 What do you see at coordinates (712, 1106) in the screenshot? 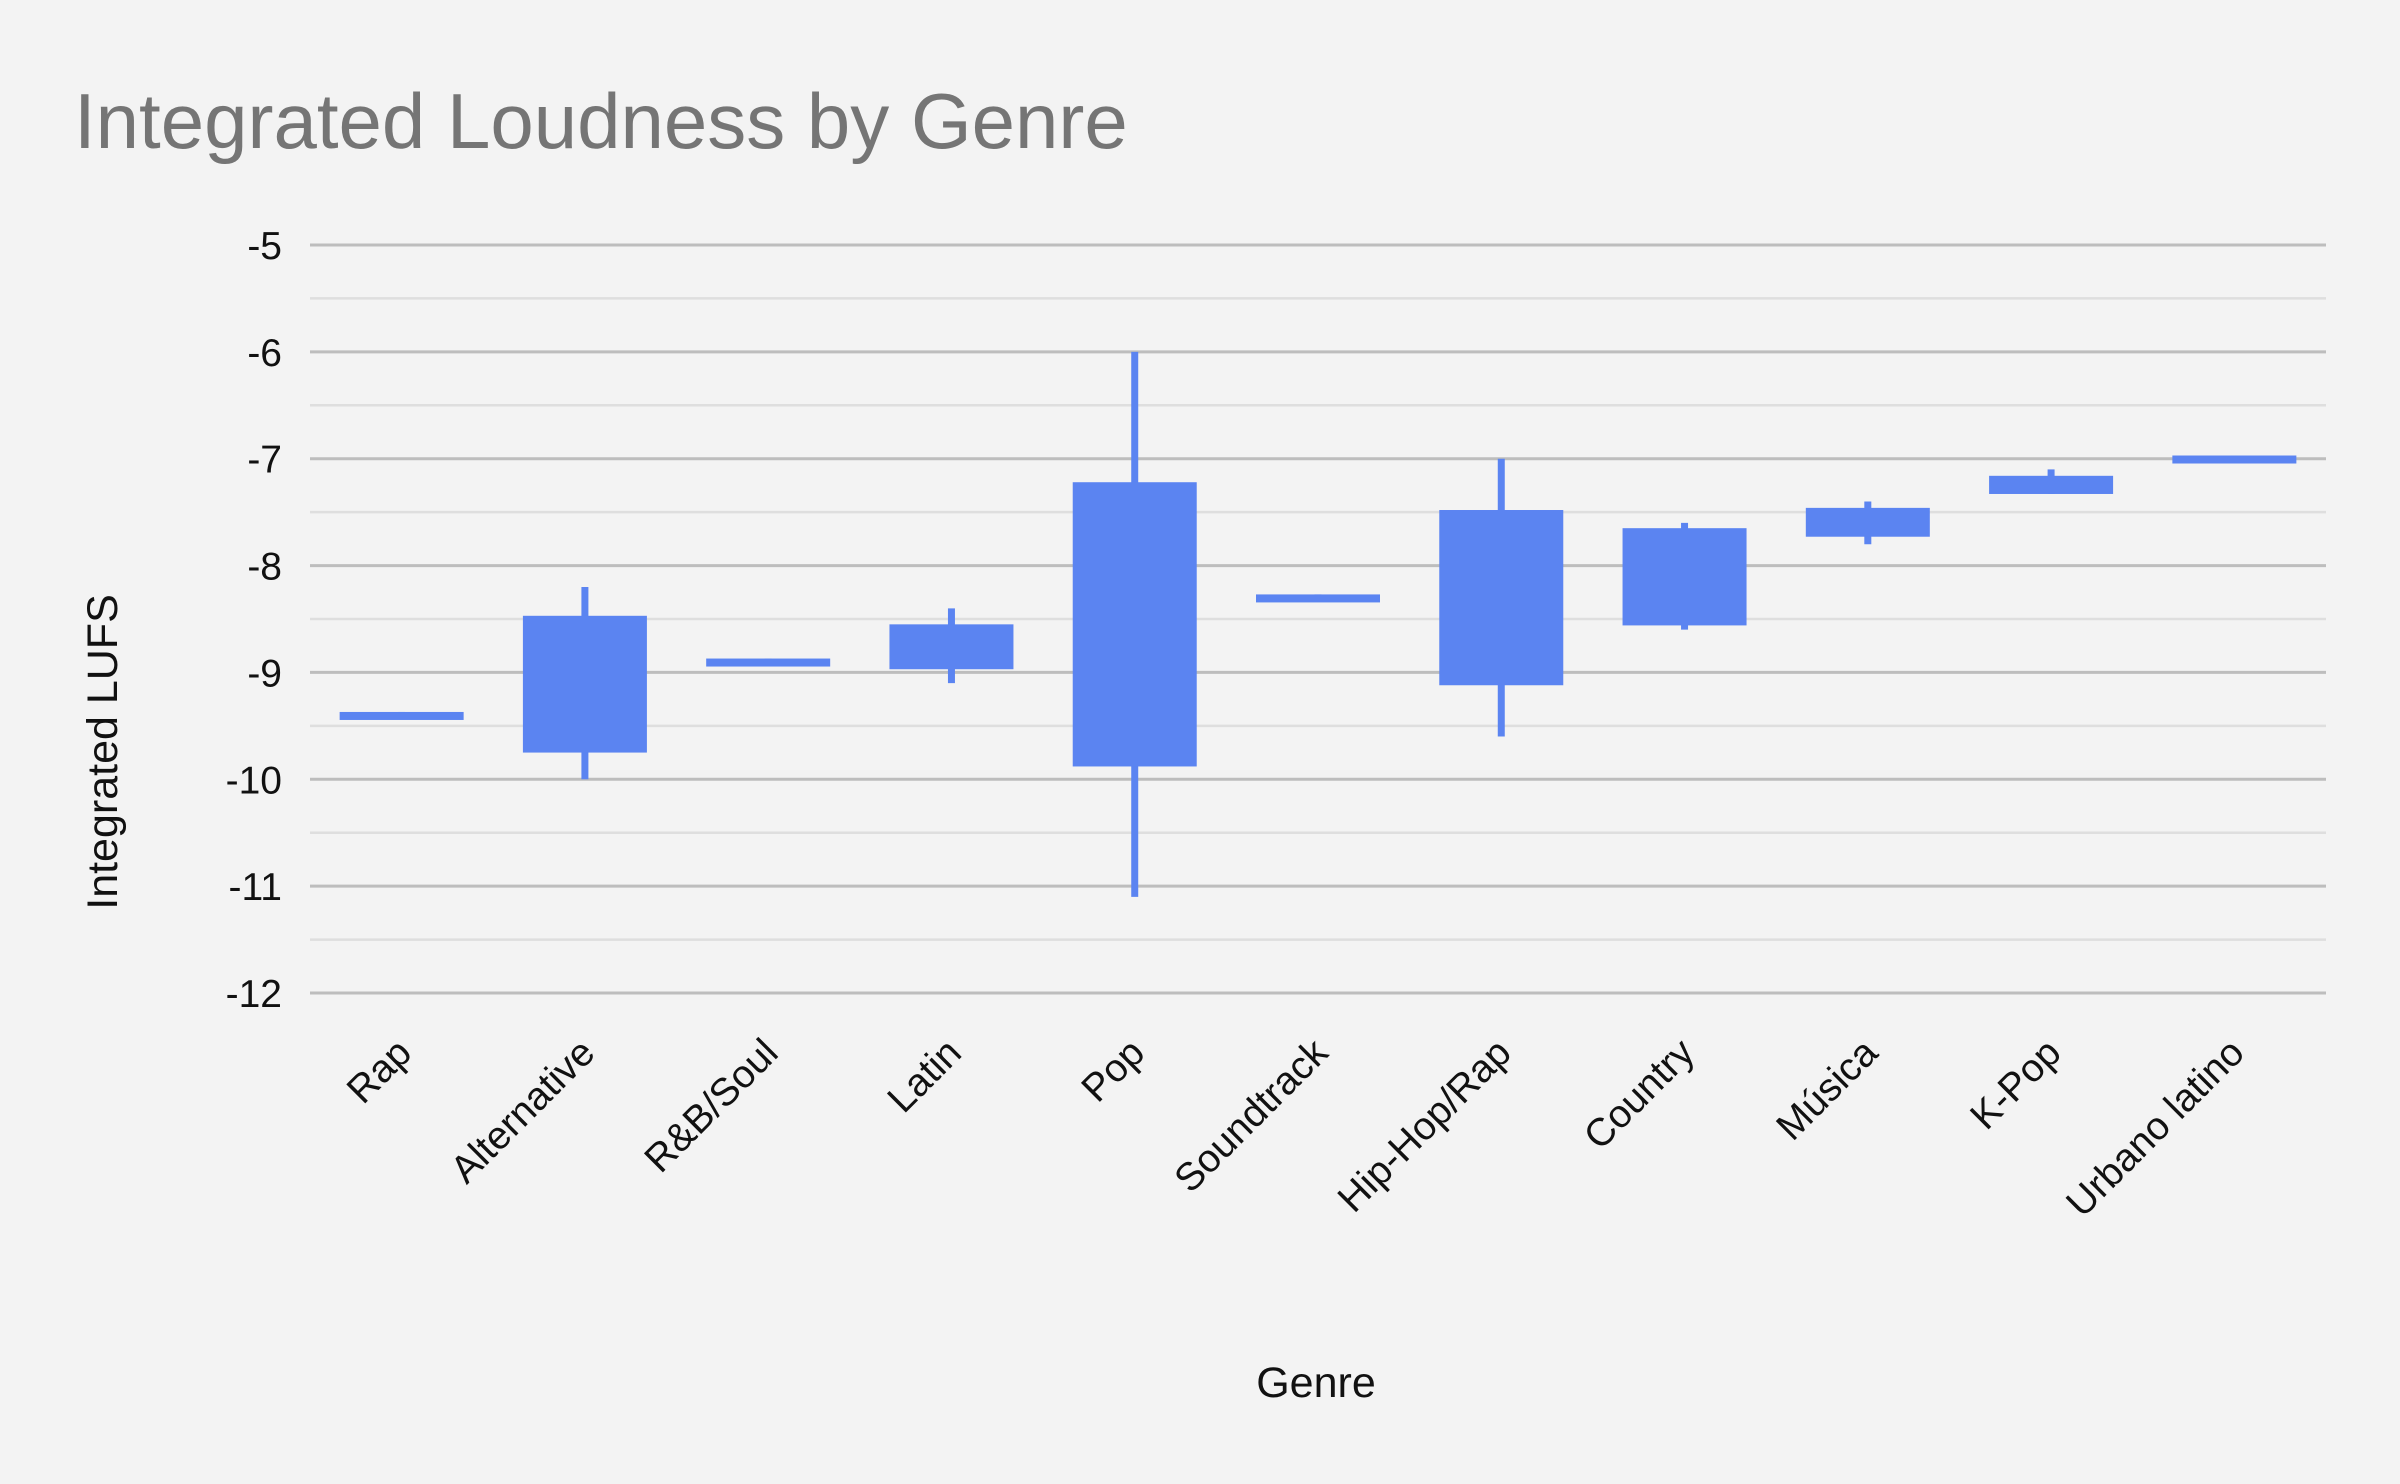
I see `x-tick-label: R&B/Soul` at bounding box center [712, 1106].